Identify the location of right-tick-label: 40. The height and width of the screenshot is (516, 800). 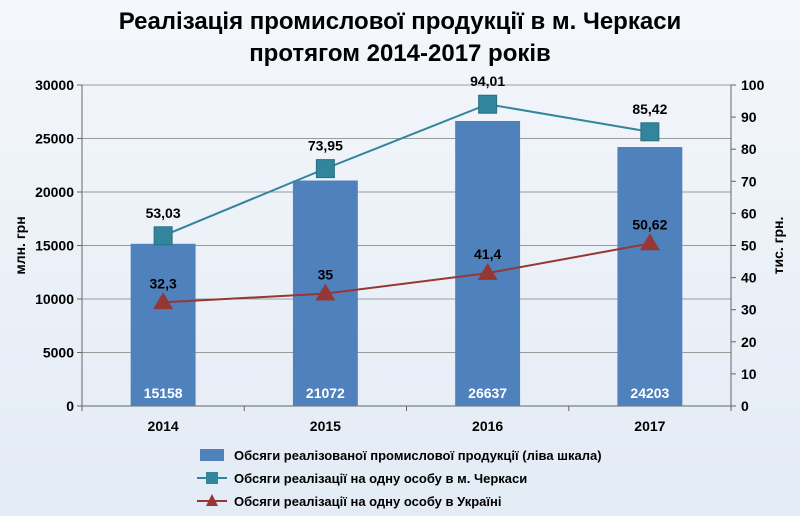
(749, 278).